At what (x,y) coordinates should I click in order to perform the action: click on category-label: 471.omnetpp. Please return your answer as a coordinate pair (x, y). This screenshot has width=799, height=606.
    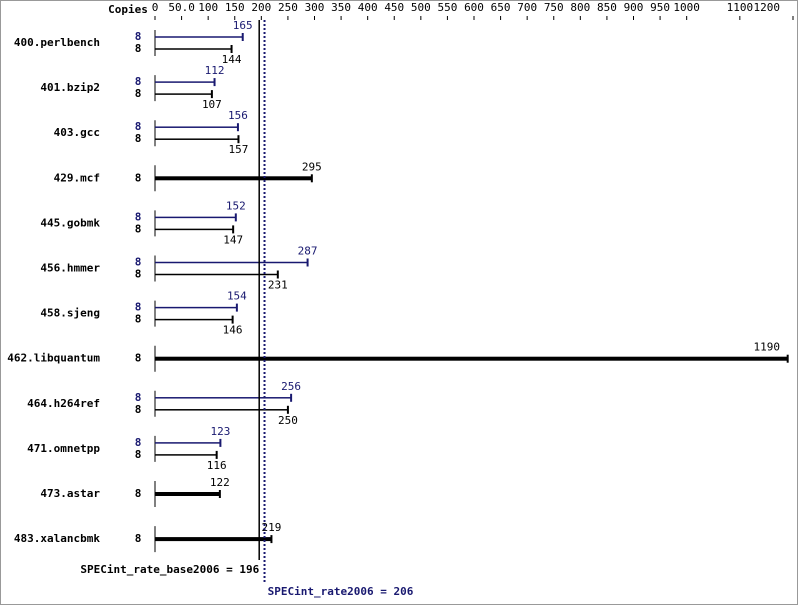
    Looking at the image, I should click on (63, 448).